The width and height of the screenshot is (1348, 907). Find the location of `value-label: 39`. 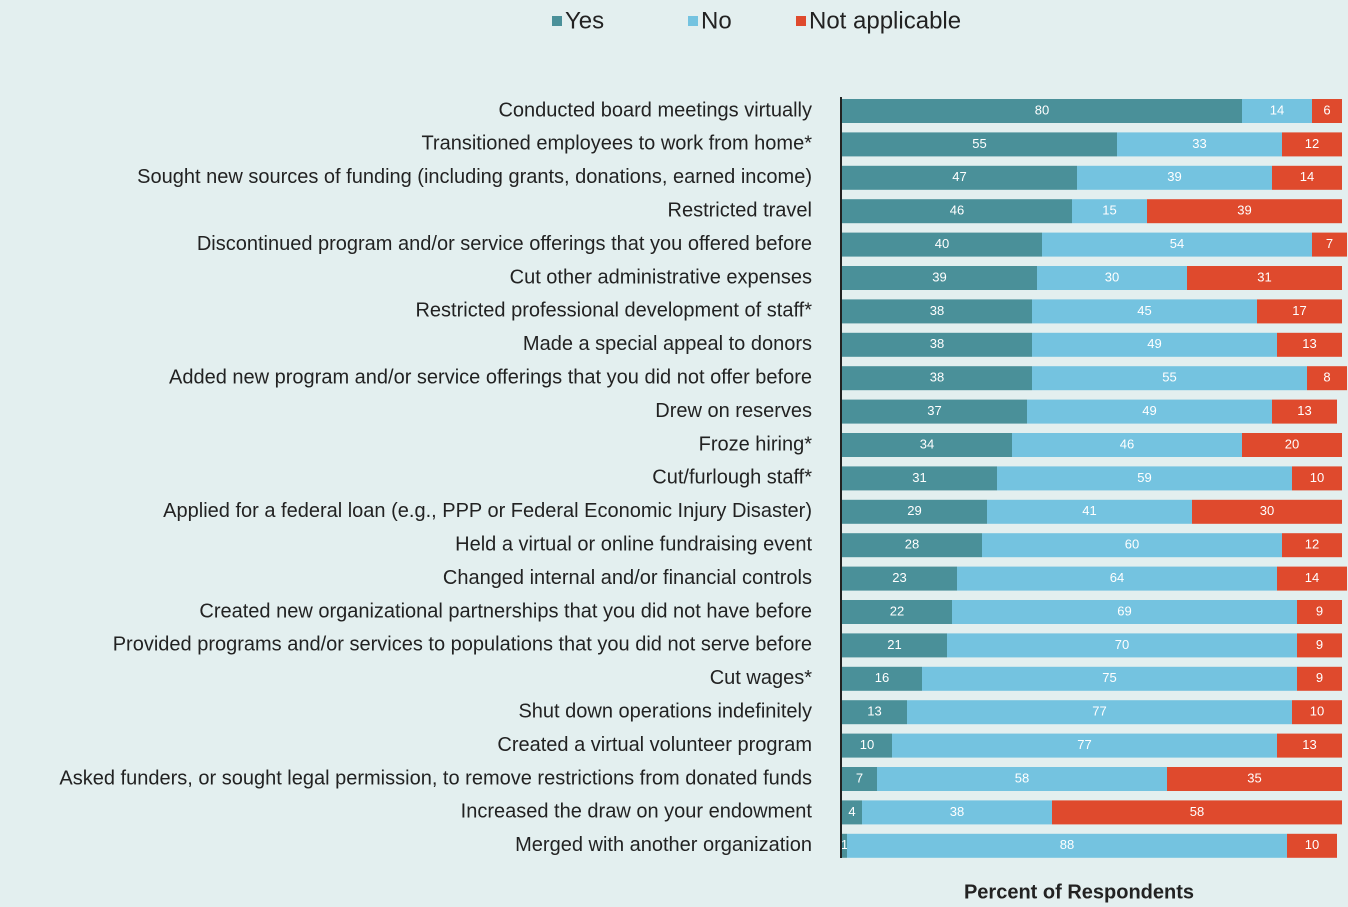

value-label: 39 is located at coordinates (939, 276).